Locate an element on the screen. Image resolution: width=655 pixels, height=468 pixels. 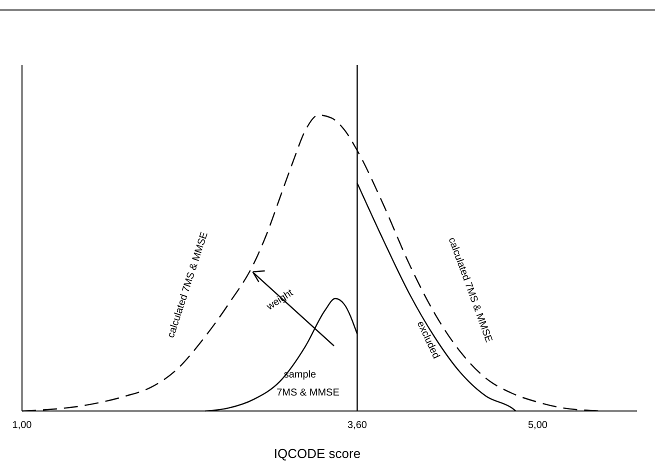
x-tick-label: 5,00 is located at coordinates (538, 425).